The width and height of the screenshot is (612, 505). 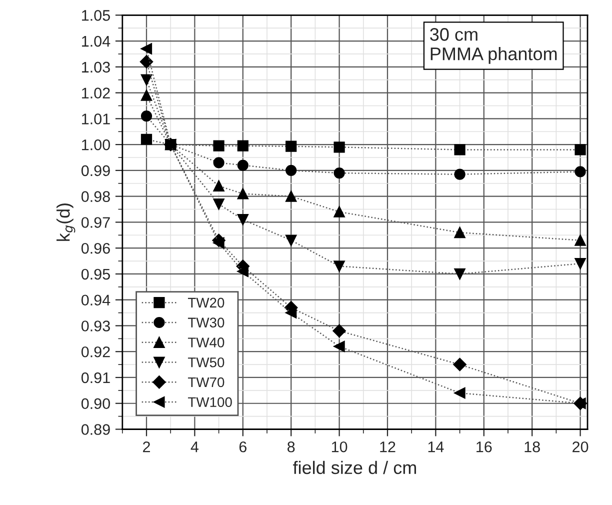 What do you see at coordinates (96, 15) in the screenshot?
I see `y-tick-label: 1.05` at bounding box center [96, 15].